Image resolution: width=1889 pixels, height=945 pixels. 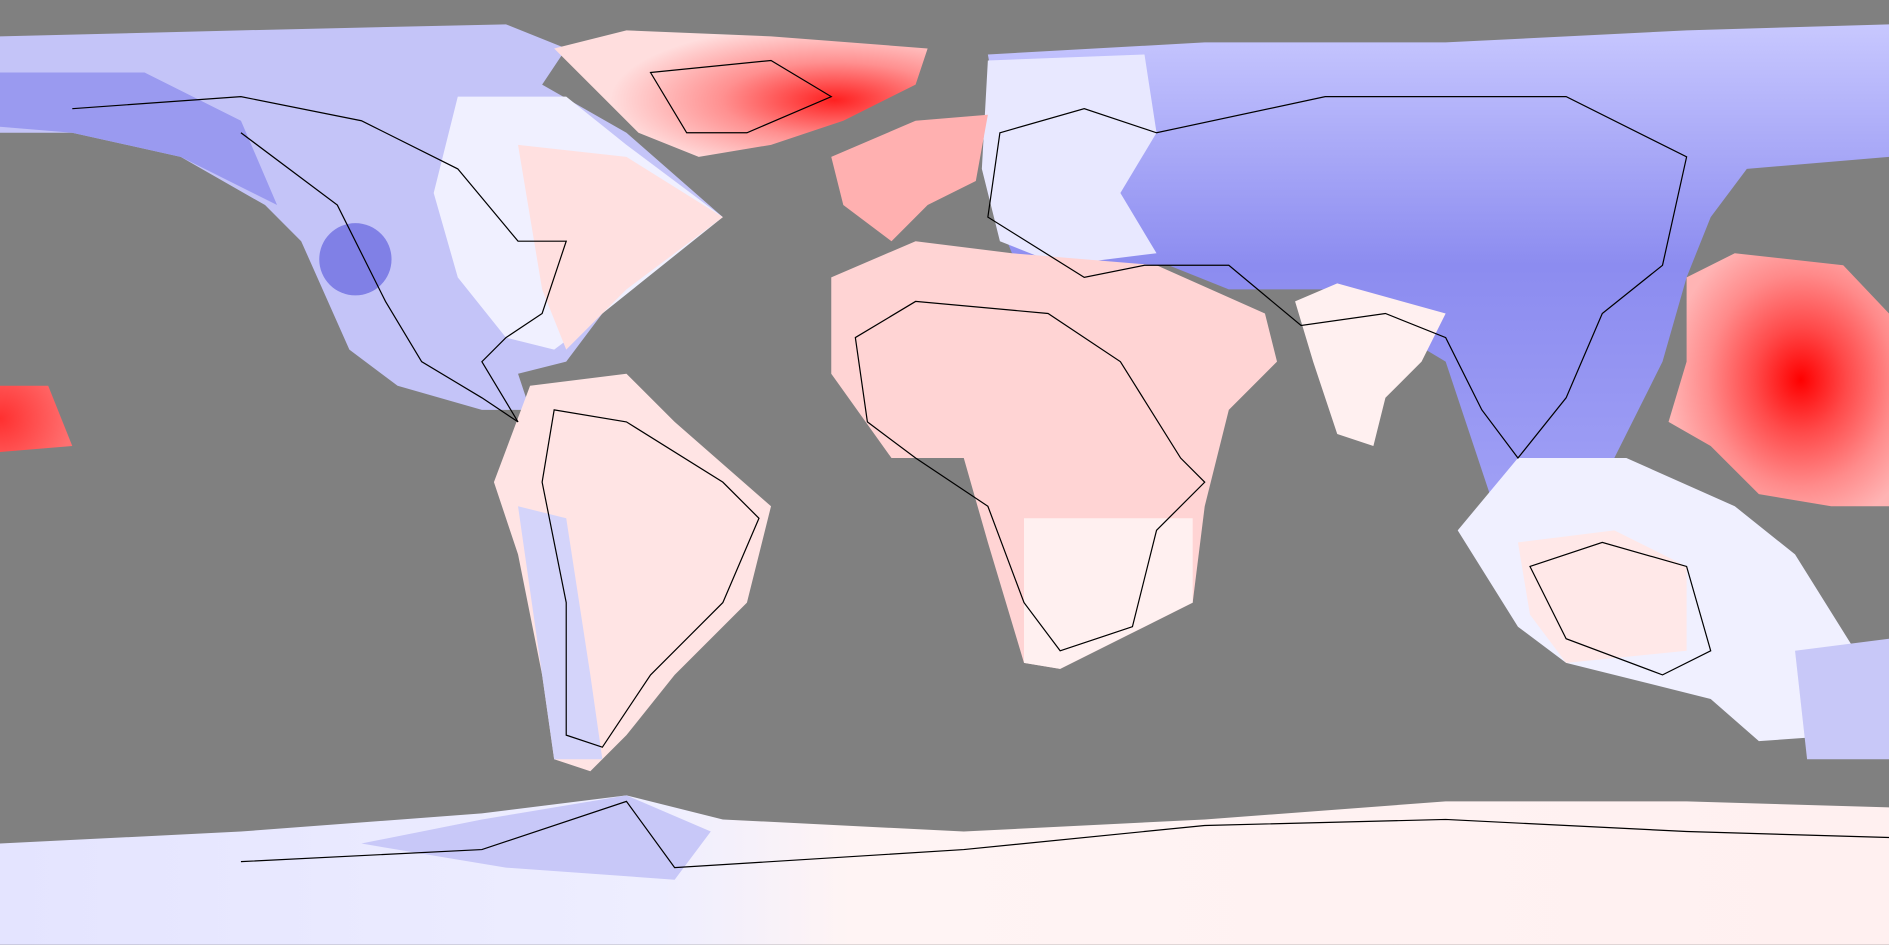 What do you see at coordinates (560, 633) in the screenshot?
I see `andes-anomaly` at bounding box center [560, 633].